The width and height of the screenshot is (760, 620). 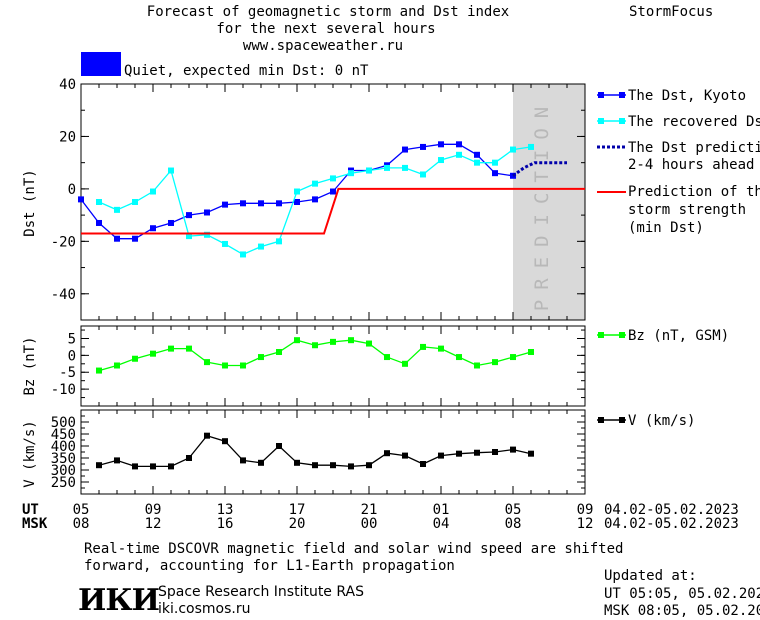 What do you see at coordinates (542, 204) in the screenshot?
I see `prediction-region-label: PREDICTION` at bounding box center [542, 204].